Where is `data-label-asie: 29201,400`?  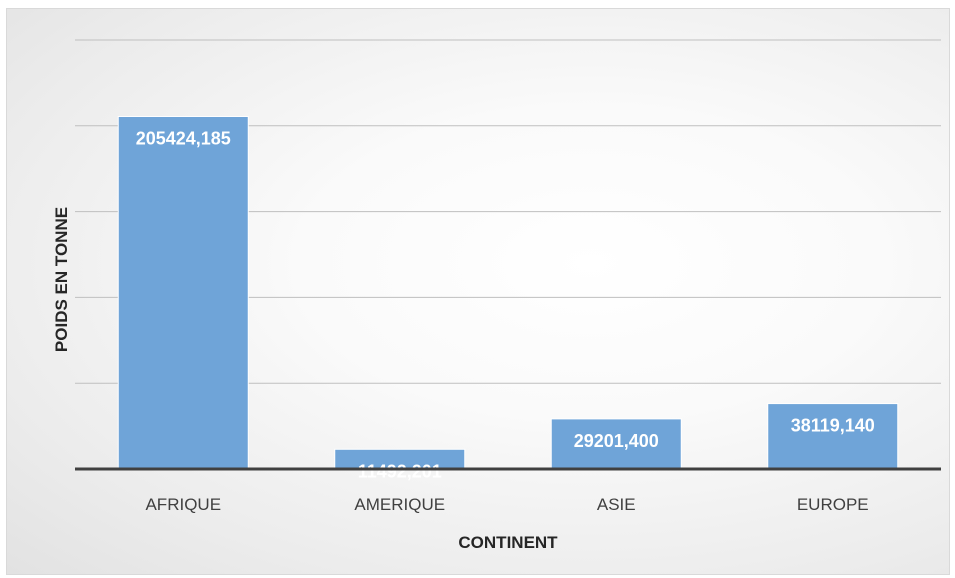 data-label-asie: 29201,400 is located at coordinates (616, 441).